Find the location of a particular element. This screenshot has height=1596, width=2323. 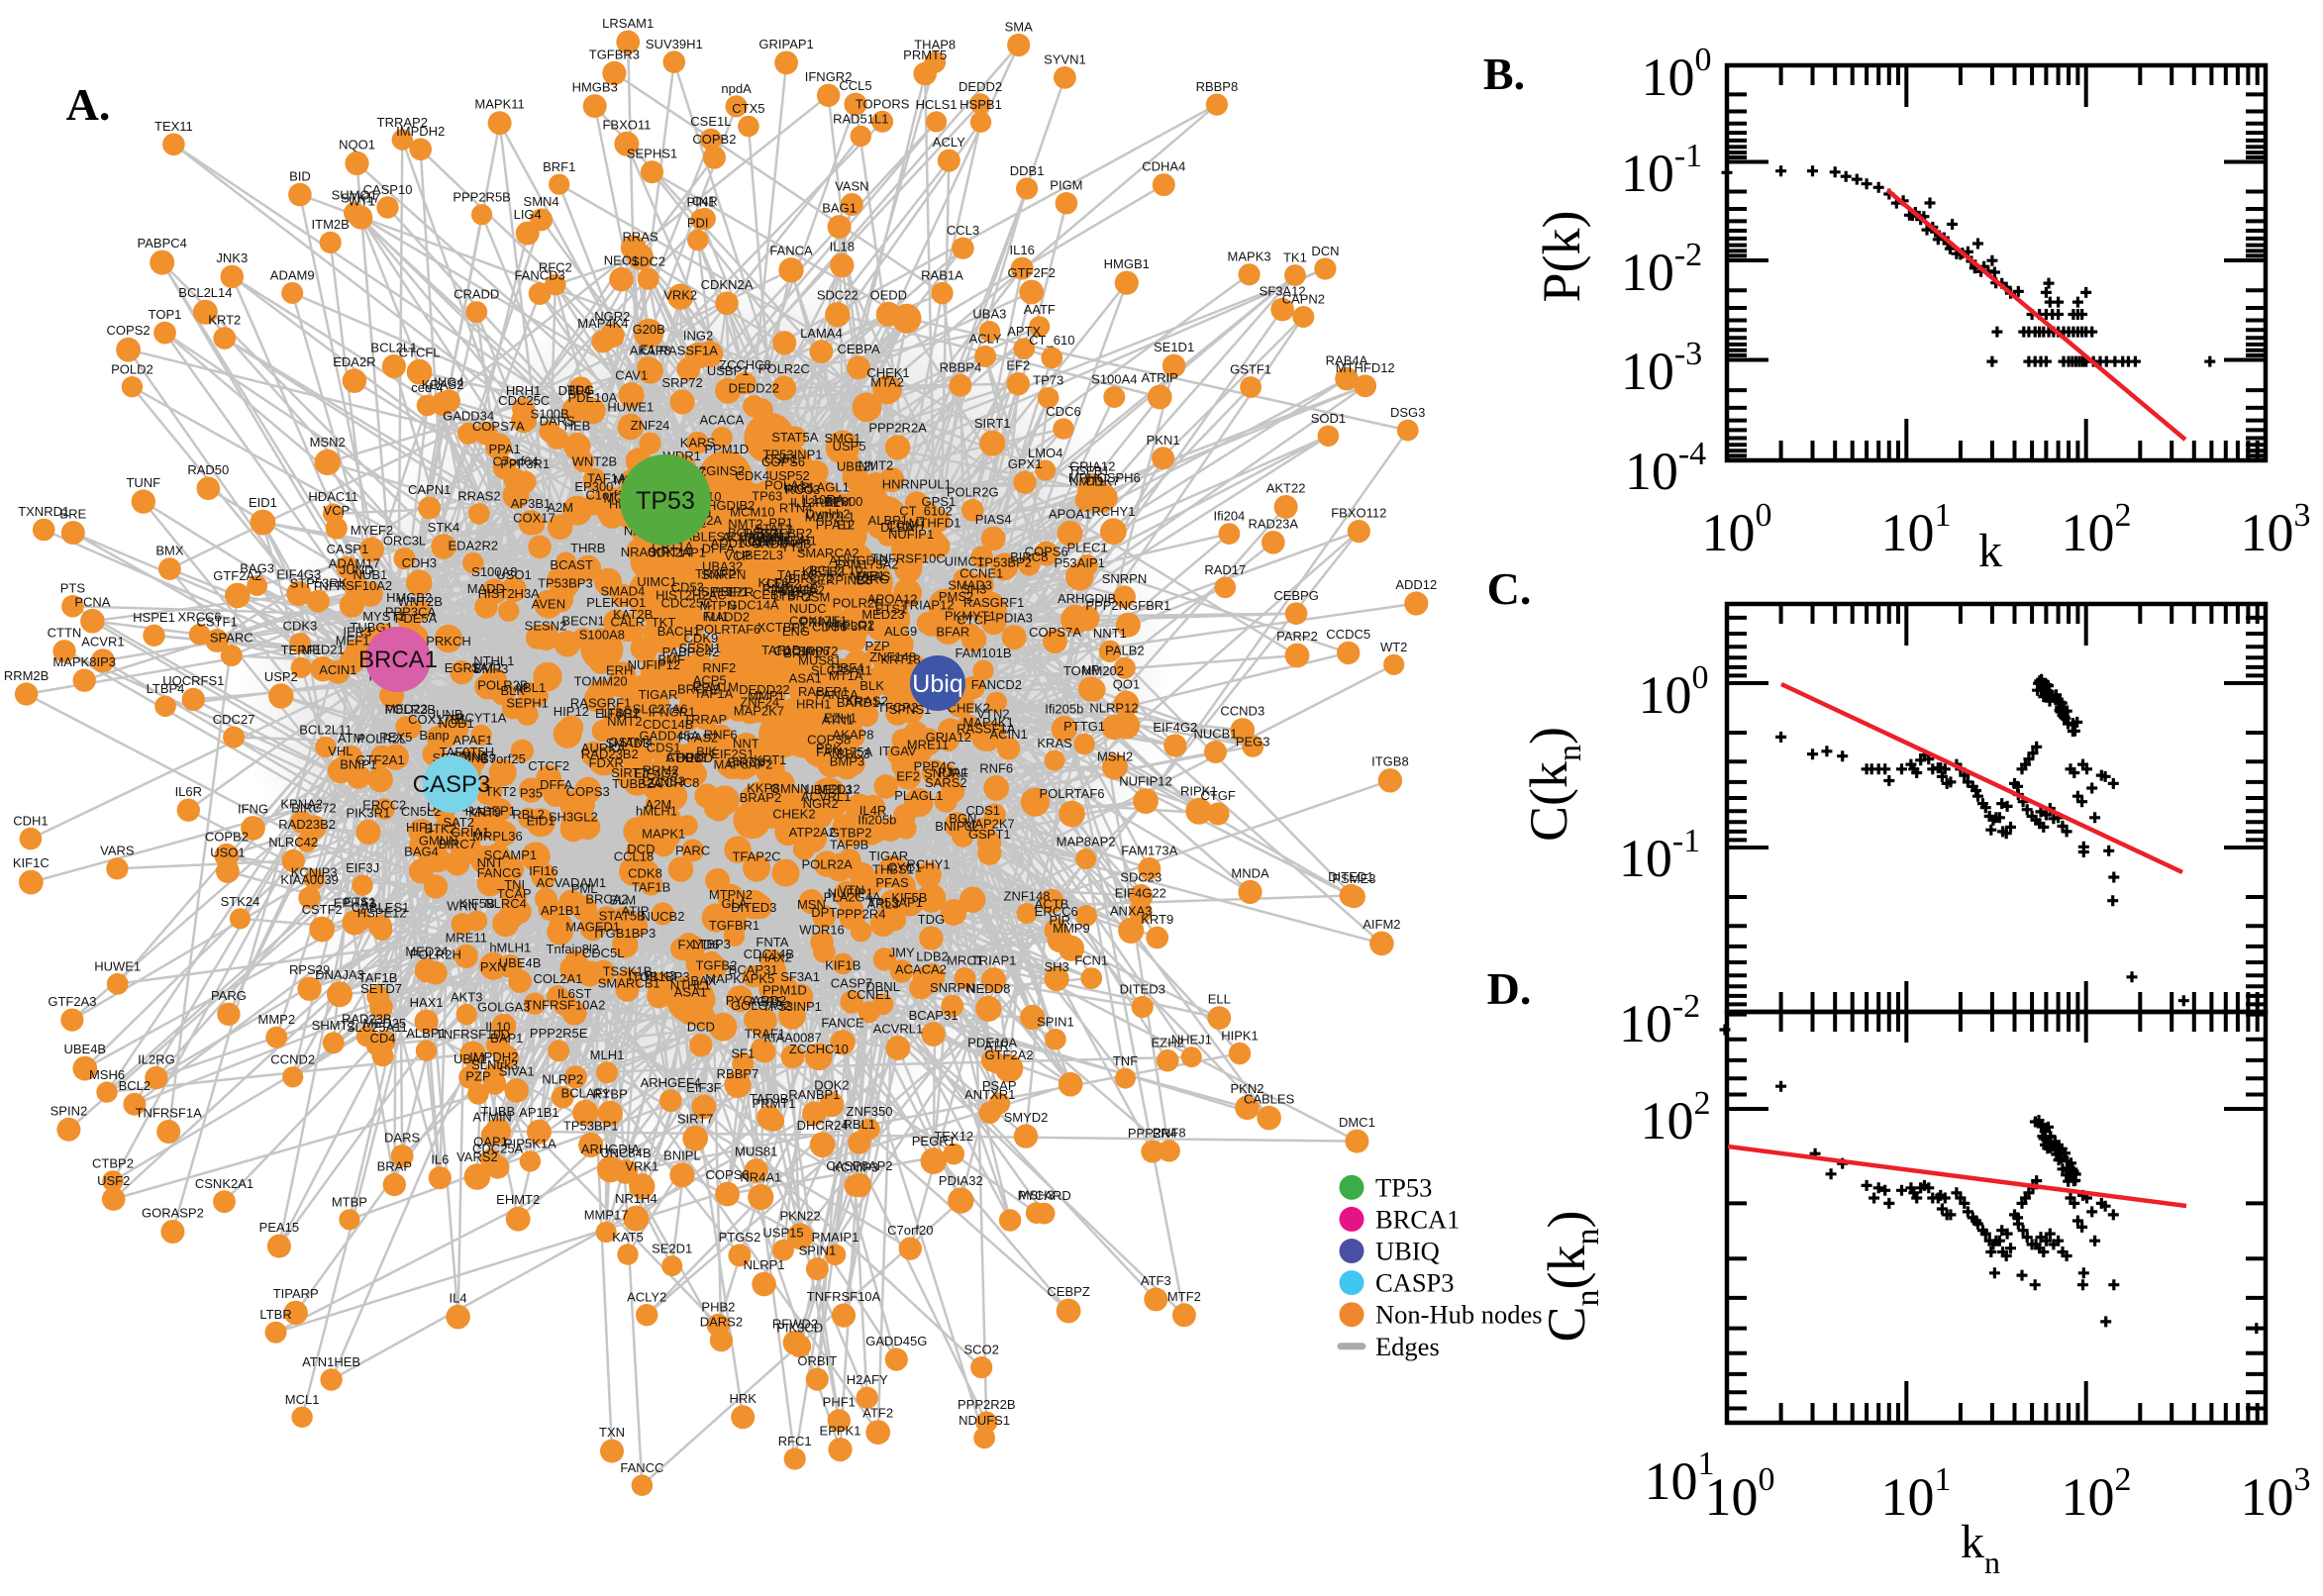

svg-text: FNTA is located at coordinates (772, 942).